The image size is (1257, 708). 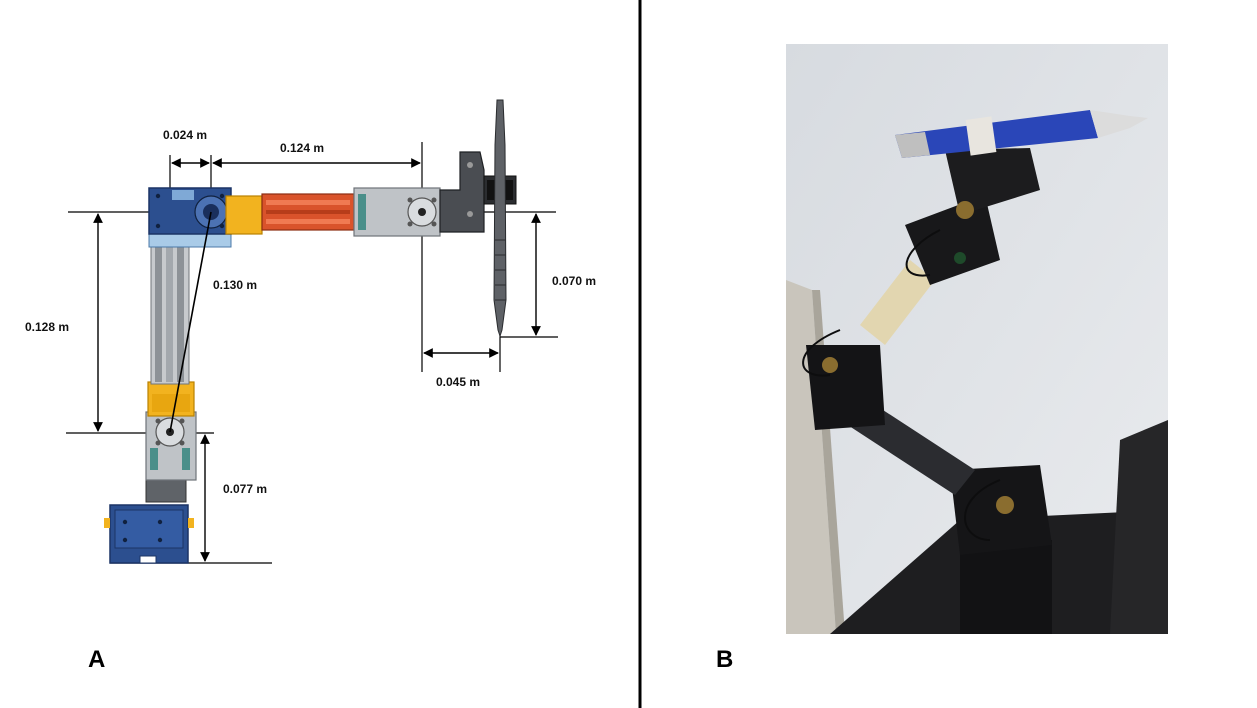 What do you see at coordinates (458, 382) in the screenshot?
I see `label-pen-offset: 0.045 m` at bounding box center [458, 382].